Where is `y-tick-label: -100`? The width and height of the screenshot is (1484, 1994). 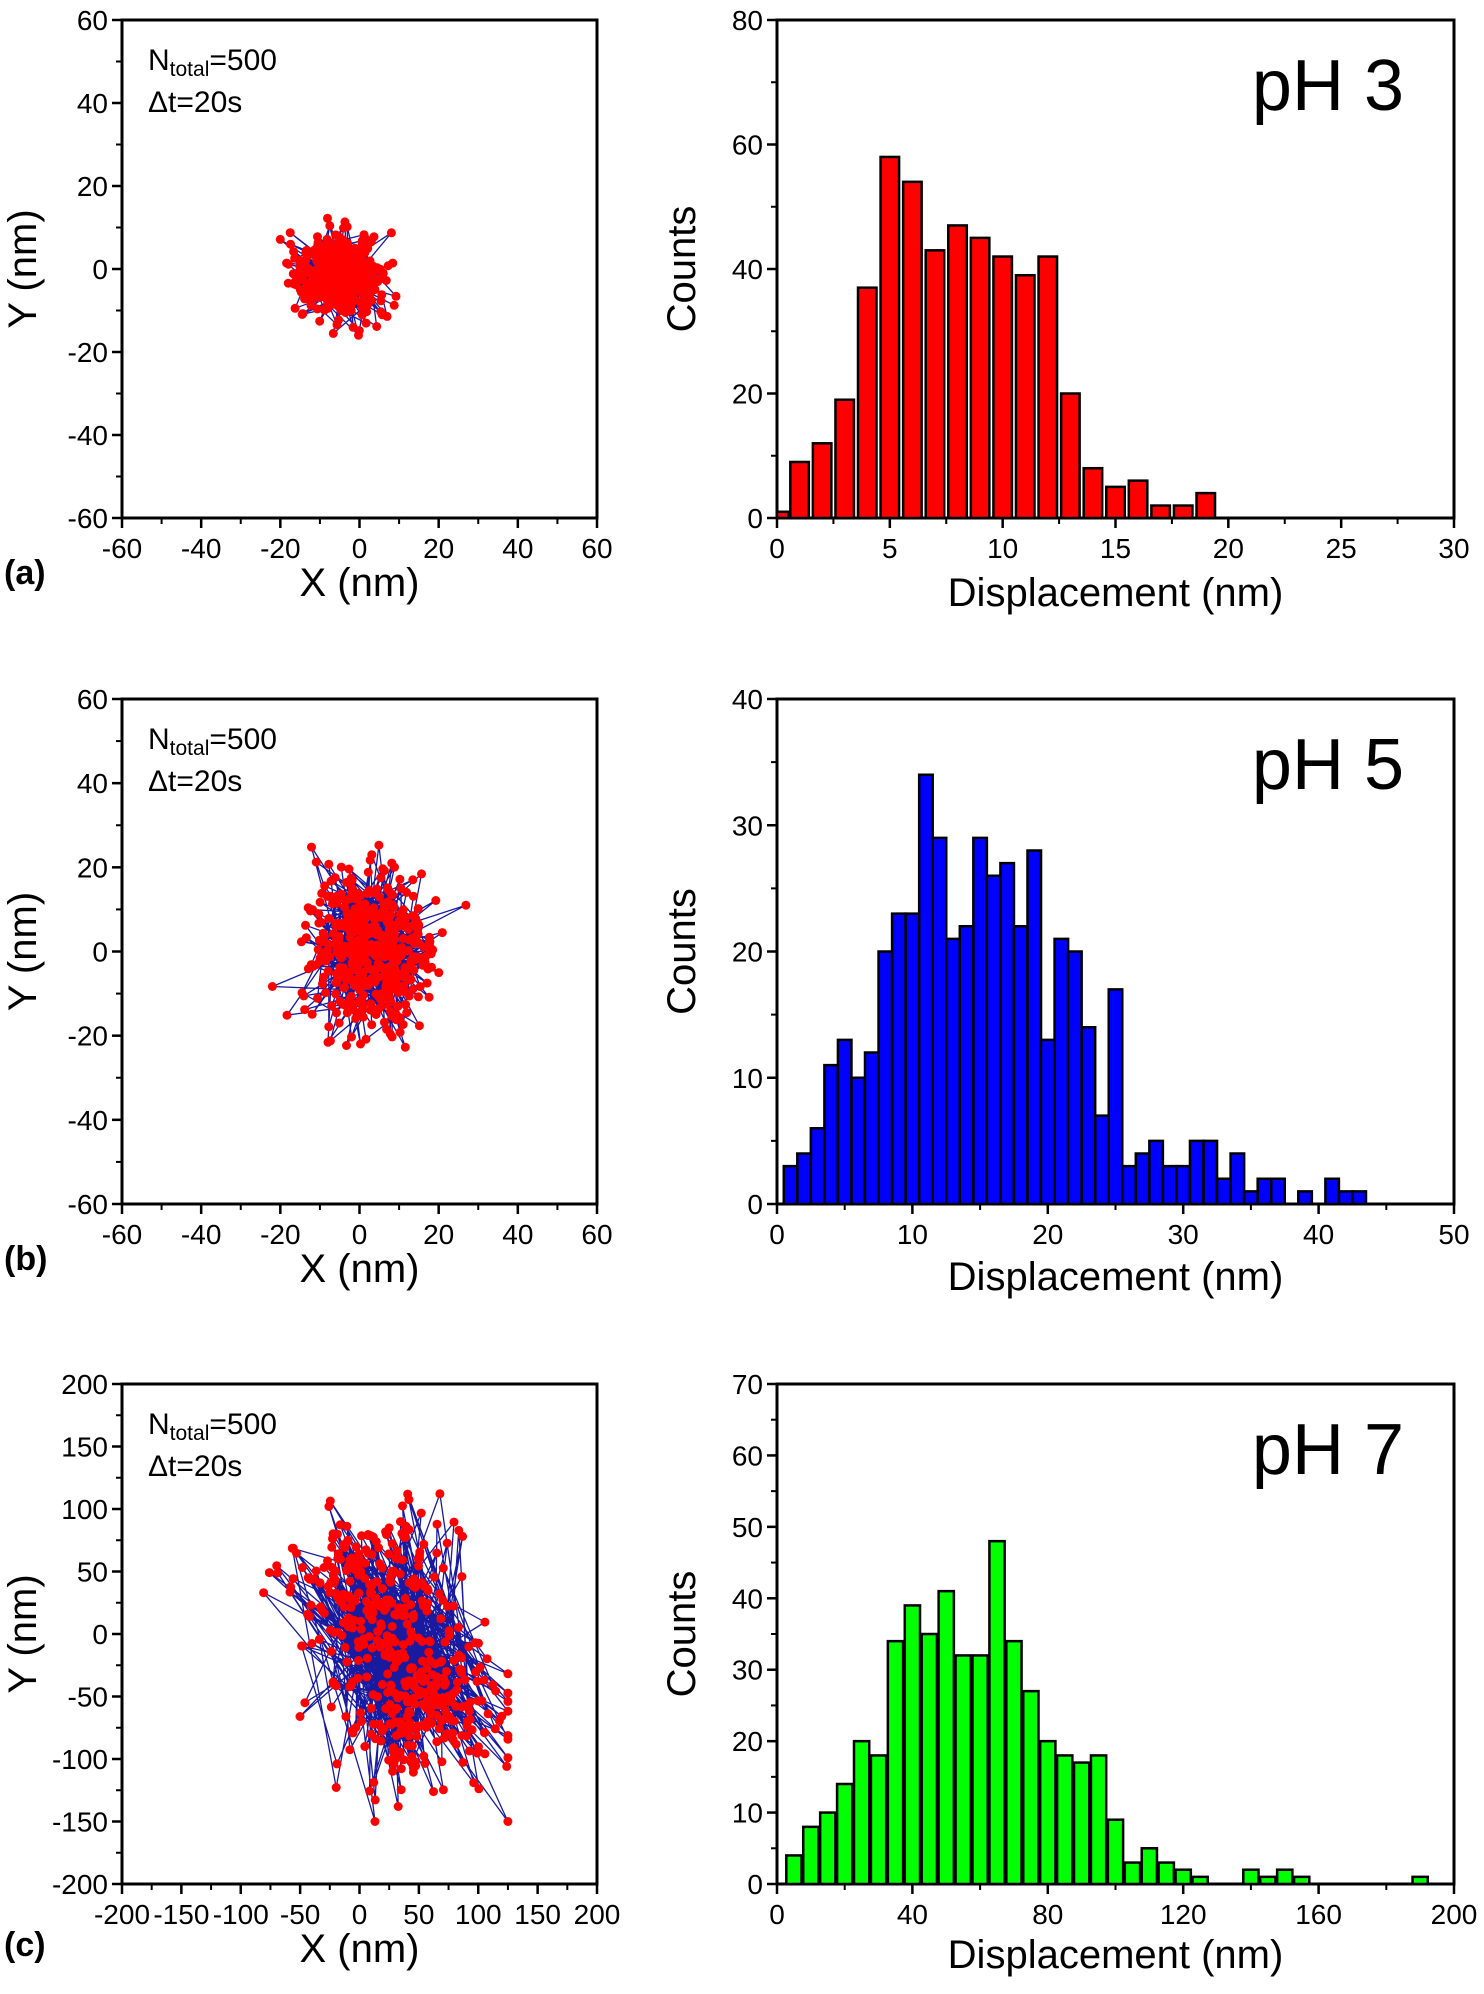 y-tick-label: -100 is located at coordinates (80, 1759).